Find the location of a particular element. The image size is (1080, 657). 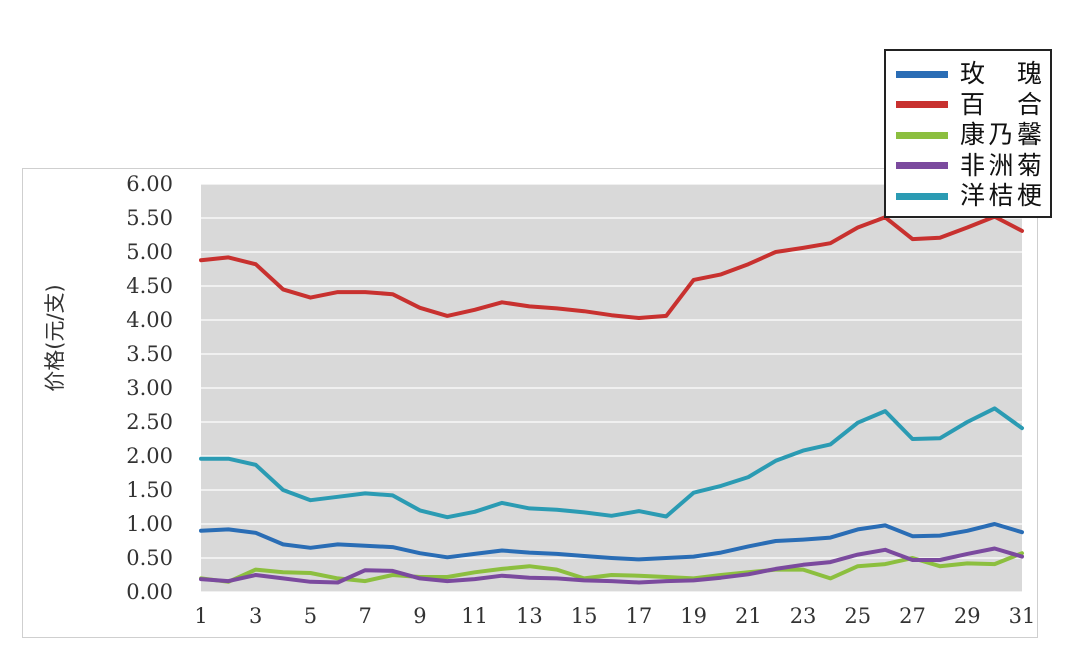

y-axis-label: 价格(元/支) is located at coordinates (55, 337).